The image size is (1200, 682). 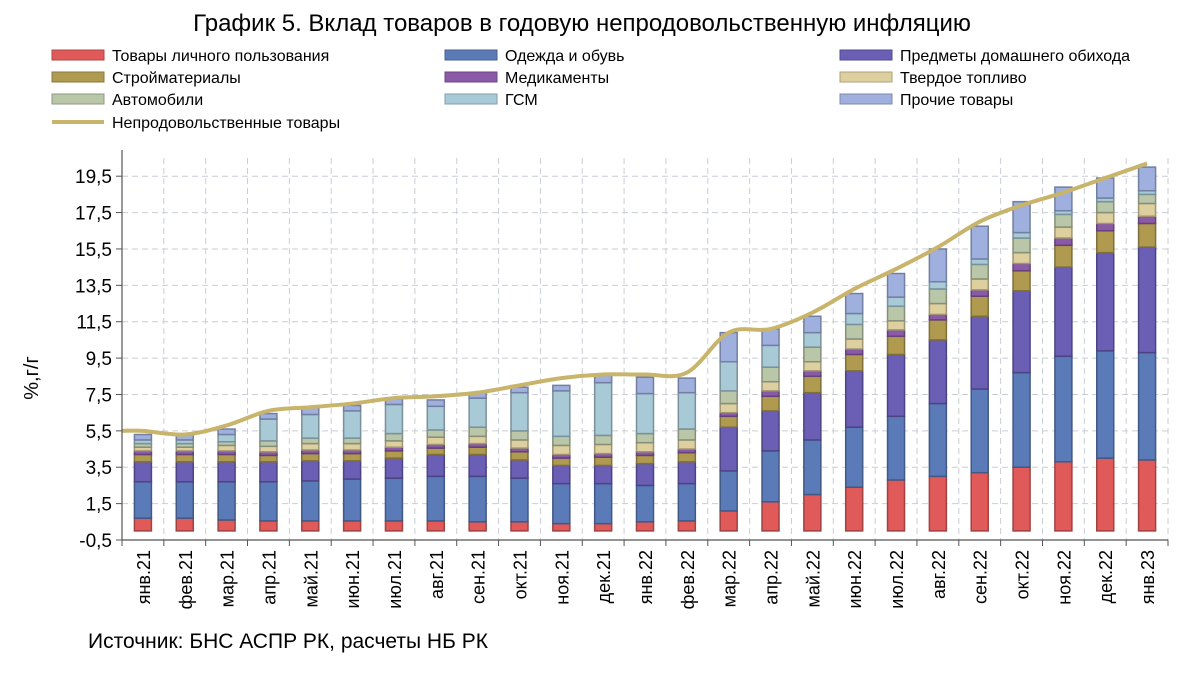 I want to click on x-tick-label: ноя.22, so click(x=1064, y=577).